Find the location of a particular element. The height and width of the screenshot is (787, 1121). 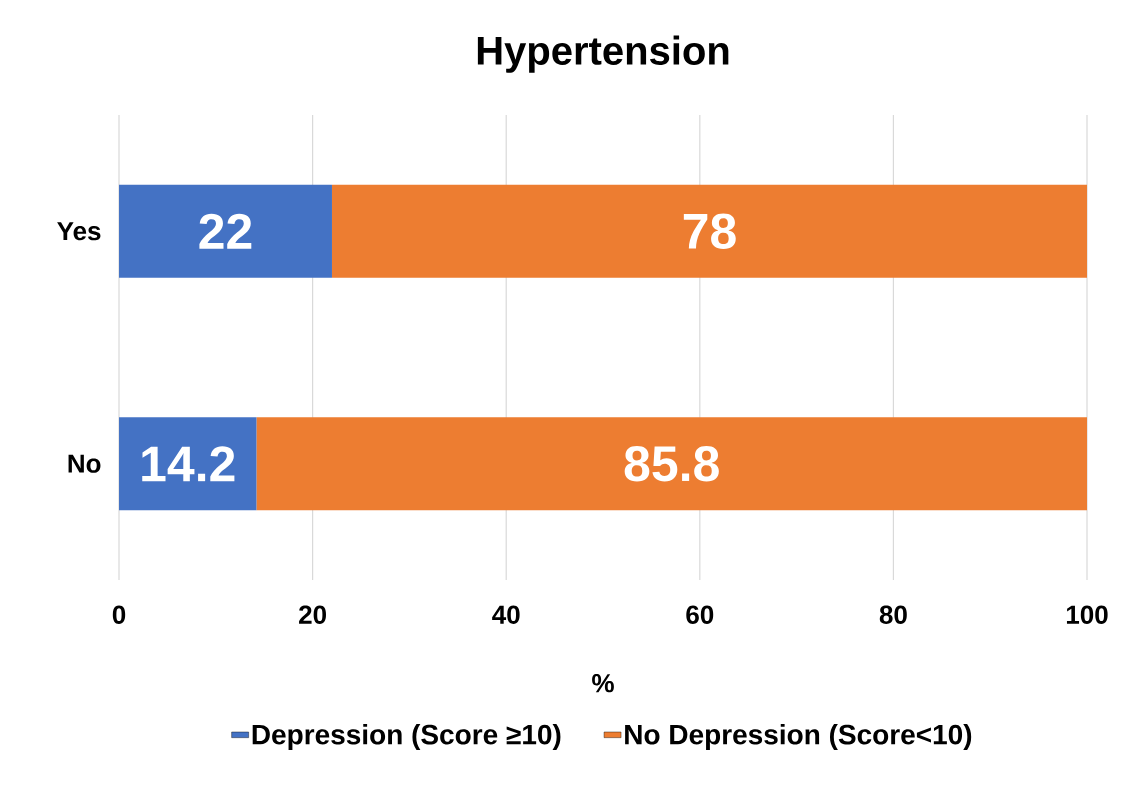

y-tick-label: No is located at coordinates (84, 463).